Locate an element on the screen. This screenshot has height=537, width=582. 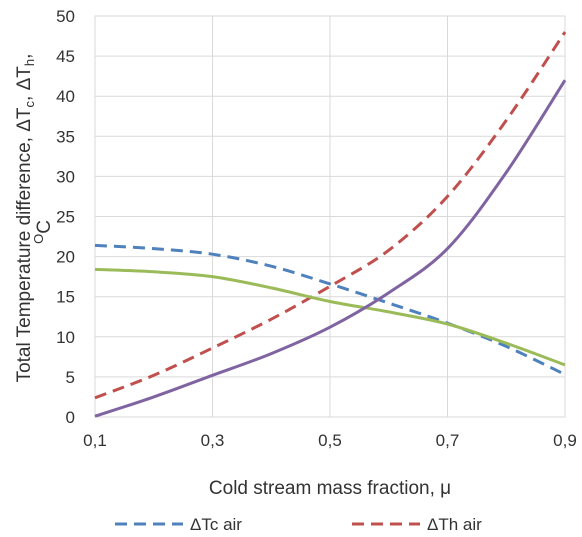
y-axis-title-sep: , ΔT is located at coordinates (24, 83).